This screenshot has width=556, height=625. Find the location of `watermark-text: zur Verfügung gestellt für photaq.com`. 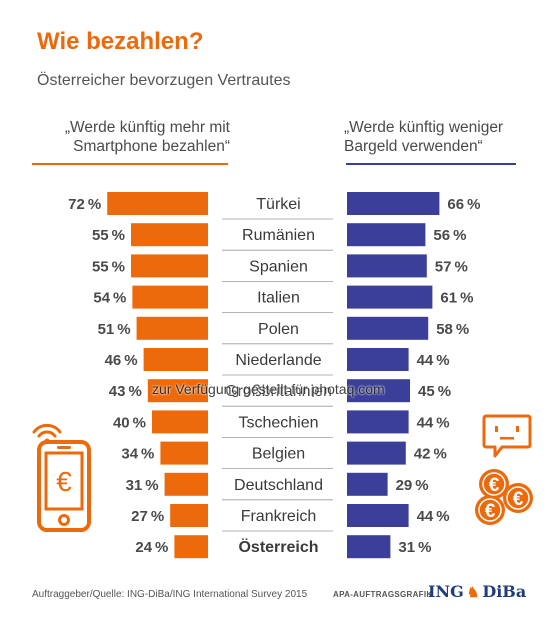

watermark-text: zur Verfügung gestellt für photaq.com is located at coordinates (268, 389).